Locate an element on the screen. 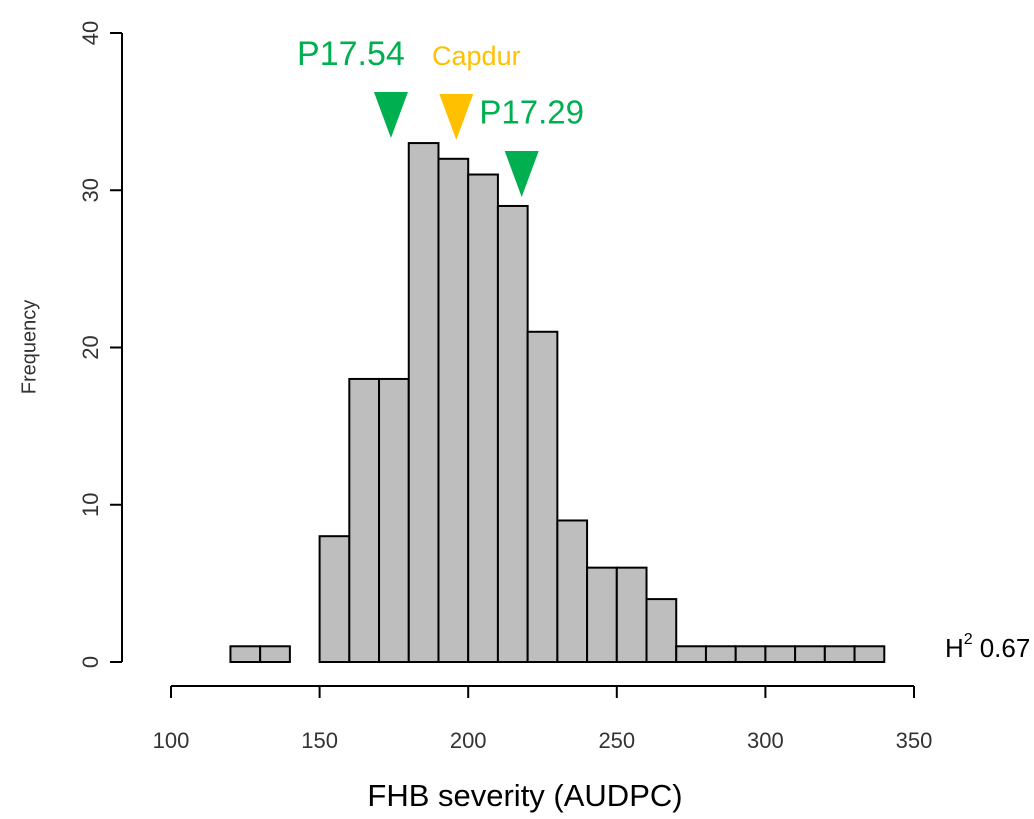 This screenshot has height=819, width=1034. y-axis-label: Frequency is located at coordinates (29, 347).